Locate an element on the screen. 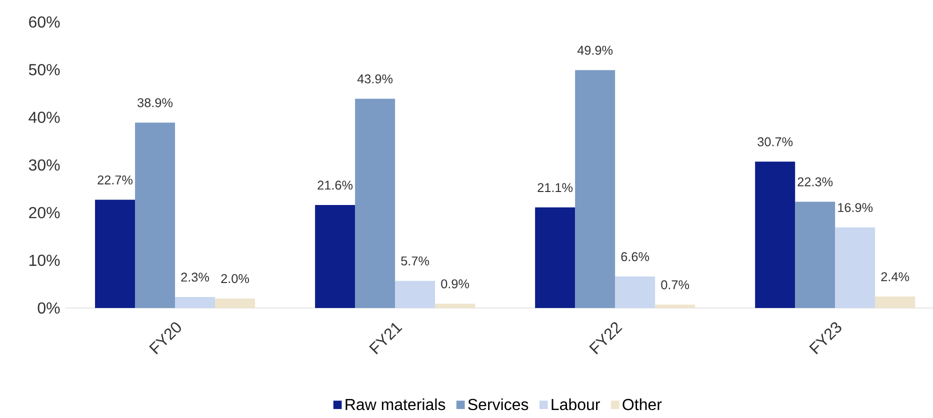 The width and height of the screenshot is (933, 418). data-label: 21.6% is located at coordinates (335, 185).